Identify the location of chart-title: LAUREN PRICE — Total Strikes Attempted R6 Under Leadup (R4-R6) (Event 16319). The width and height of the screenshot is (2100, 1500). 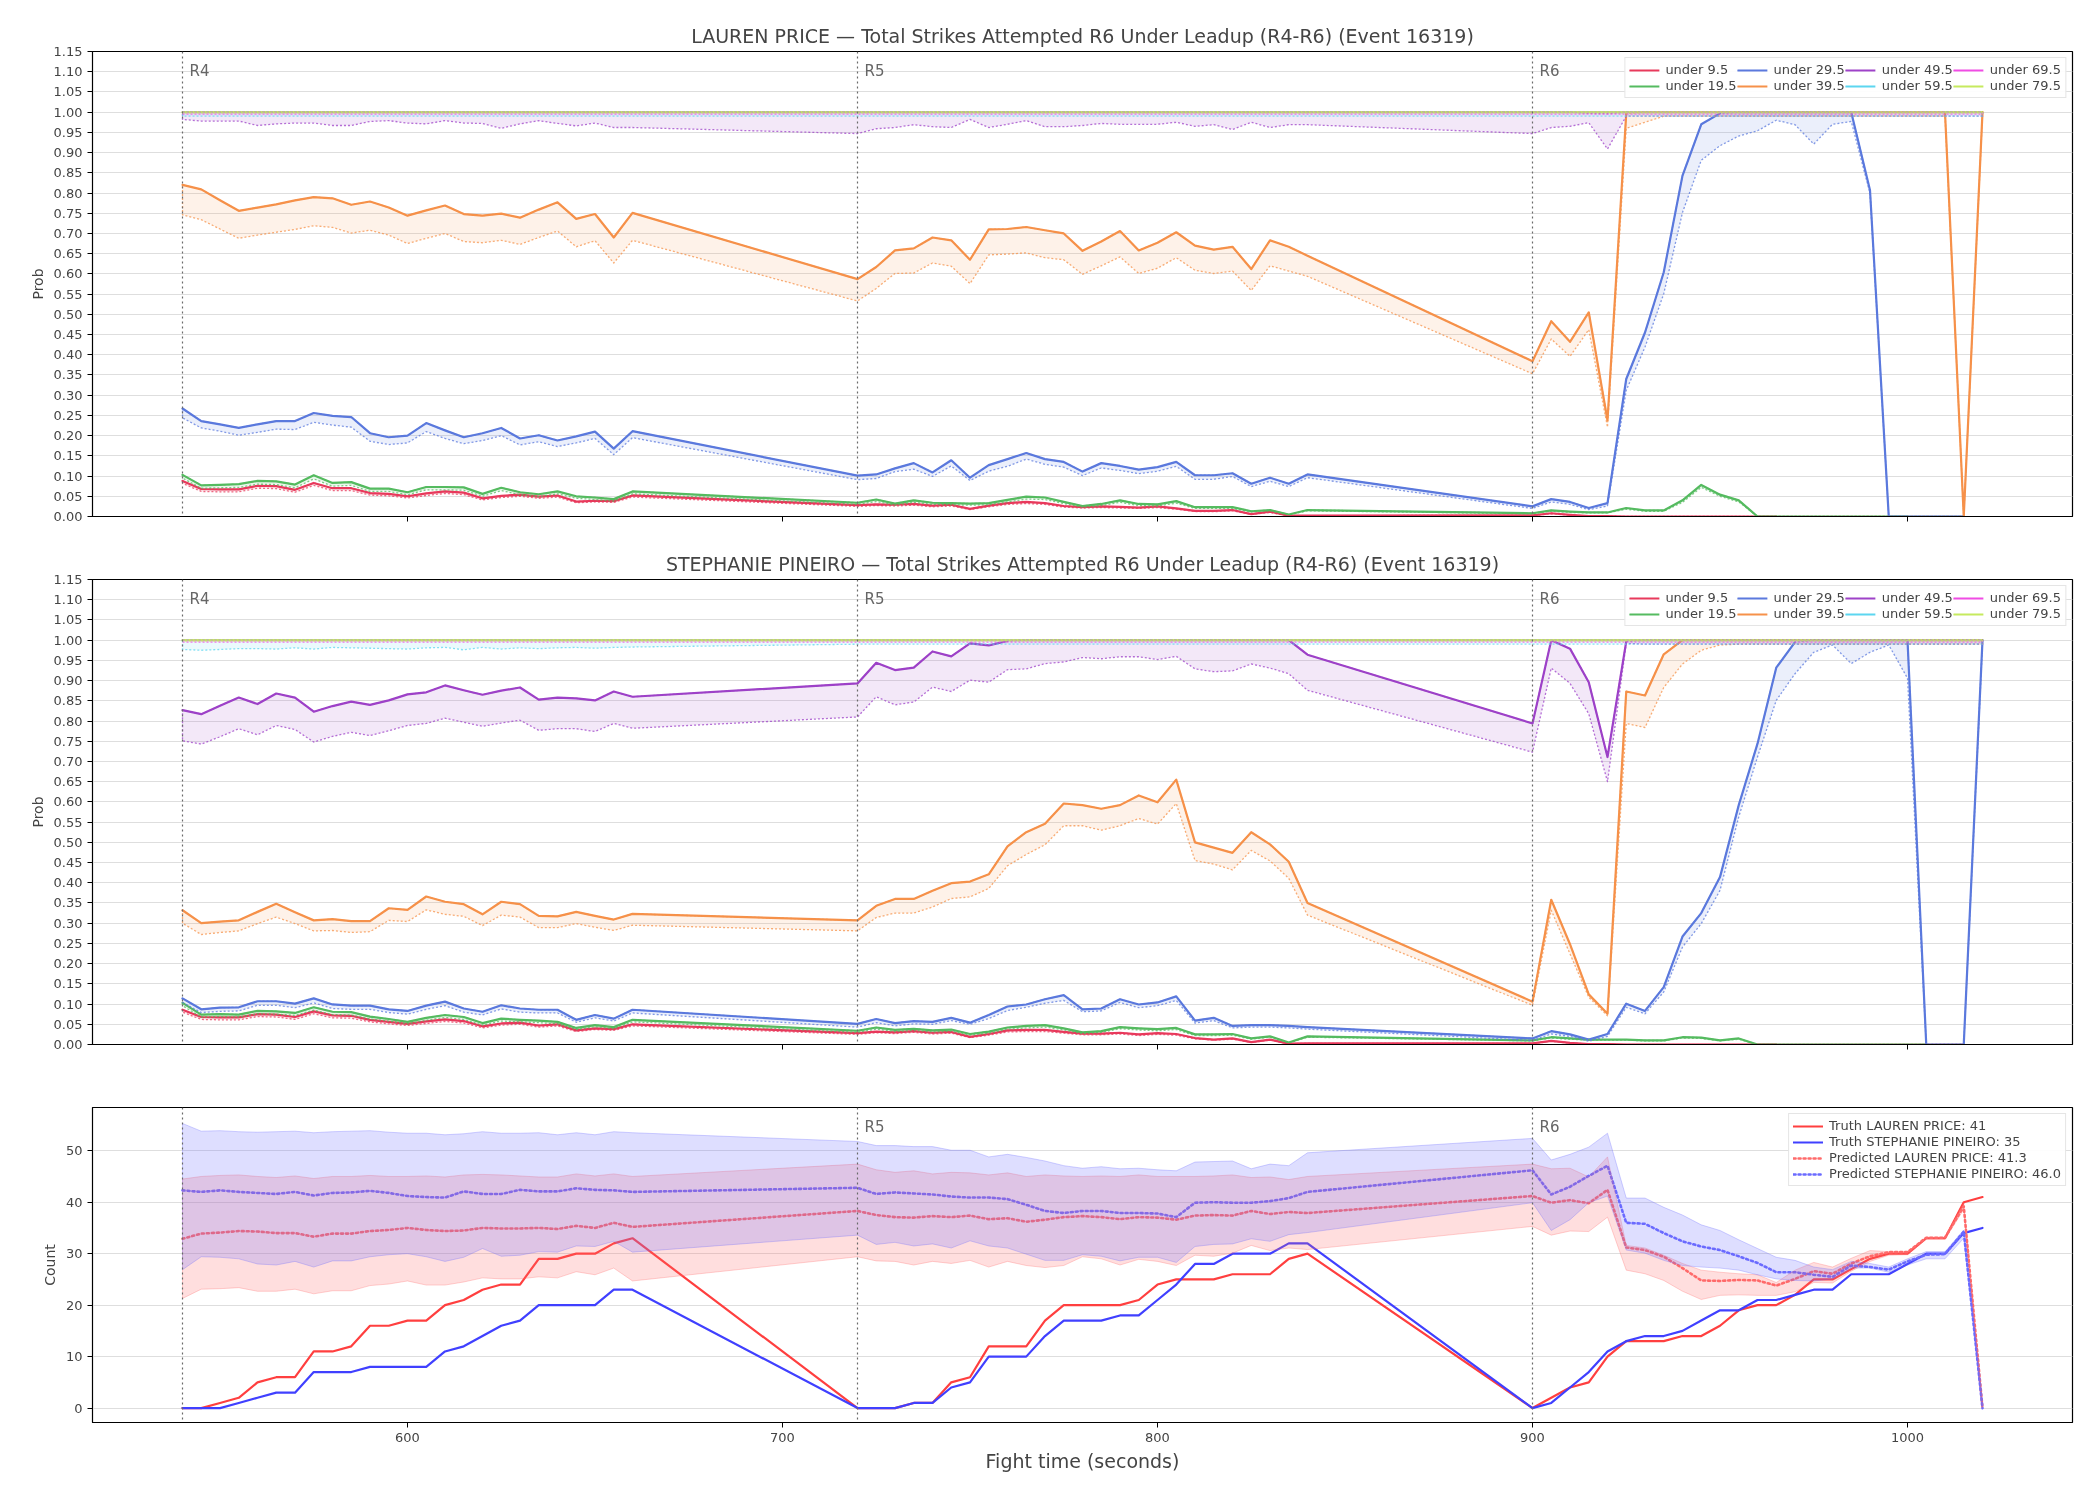
(1082, 35).